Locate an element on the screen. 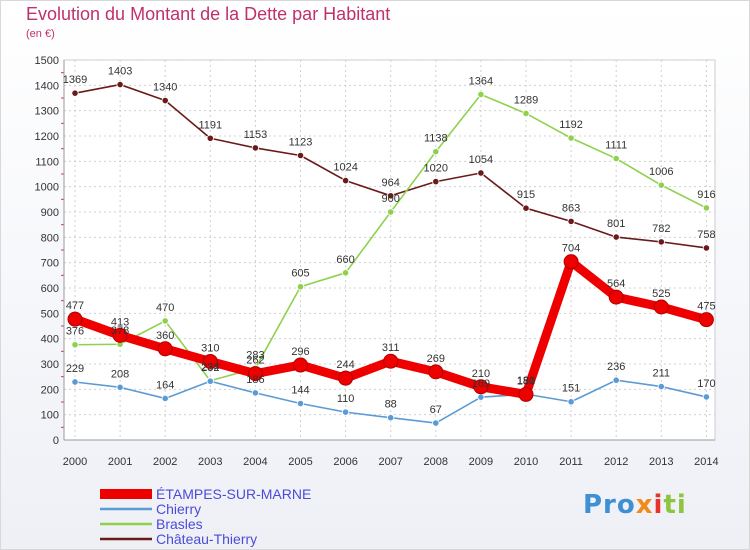 This screenshot has height=550, width=750. data-label: 782 is located at coordinates (661, 229).